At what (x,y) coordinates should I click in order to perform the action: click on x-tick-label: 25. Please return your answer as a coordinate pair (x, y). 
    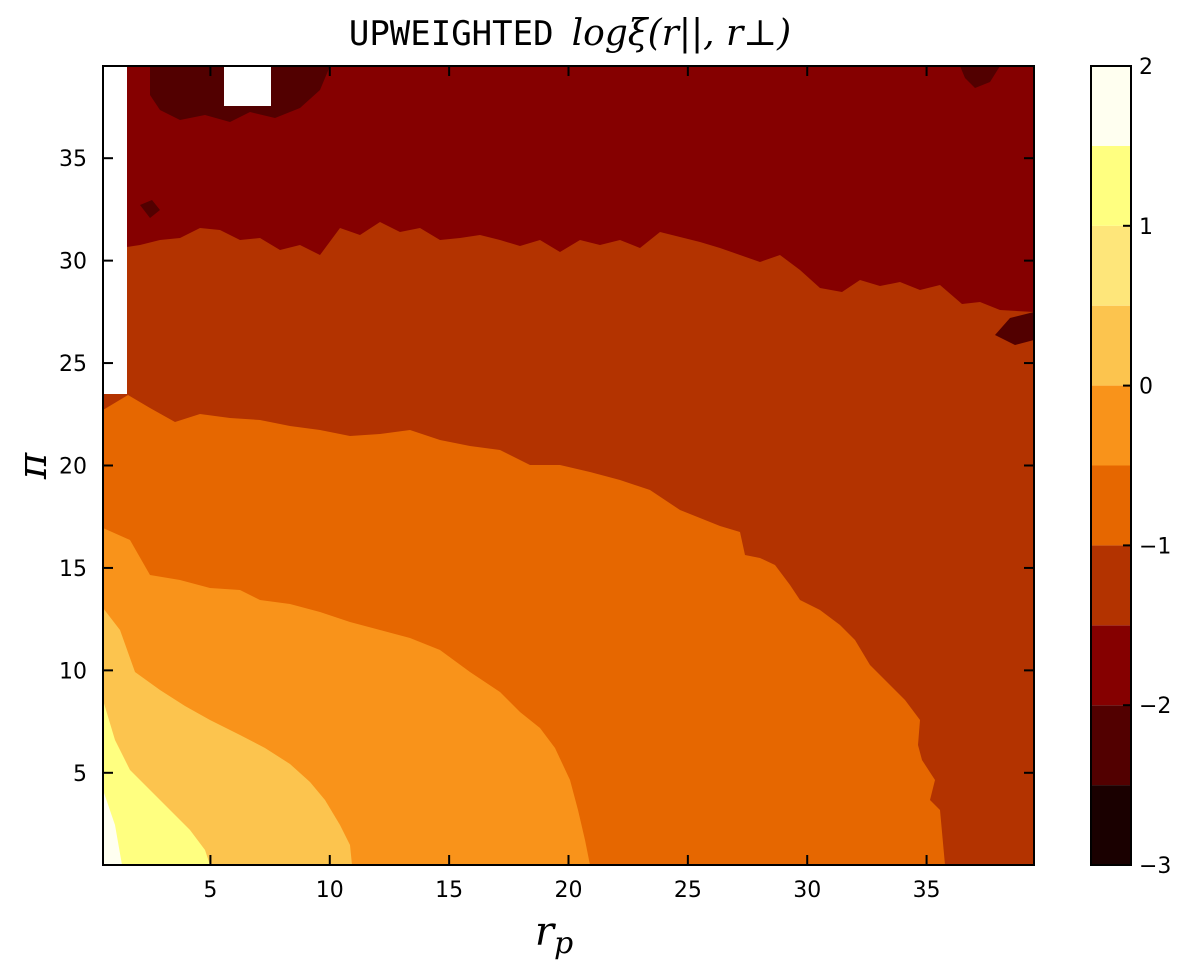
    Looking at the image, I should click on (688, 890).